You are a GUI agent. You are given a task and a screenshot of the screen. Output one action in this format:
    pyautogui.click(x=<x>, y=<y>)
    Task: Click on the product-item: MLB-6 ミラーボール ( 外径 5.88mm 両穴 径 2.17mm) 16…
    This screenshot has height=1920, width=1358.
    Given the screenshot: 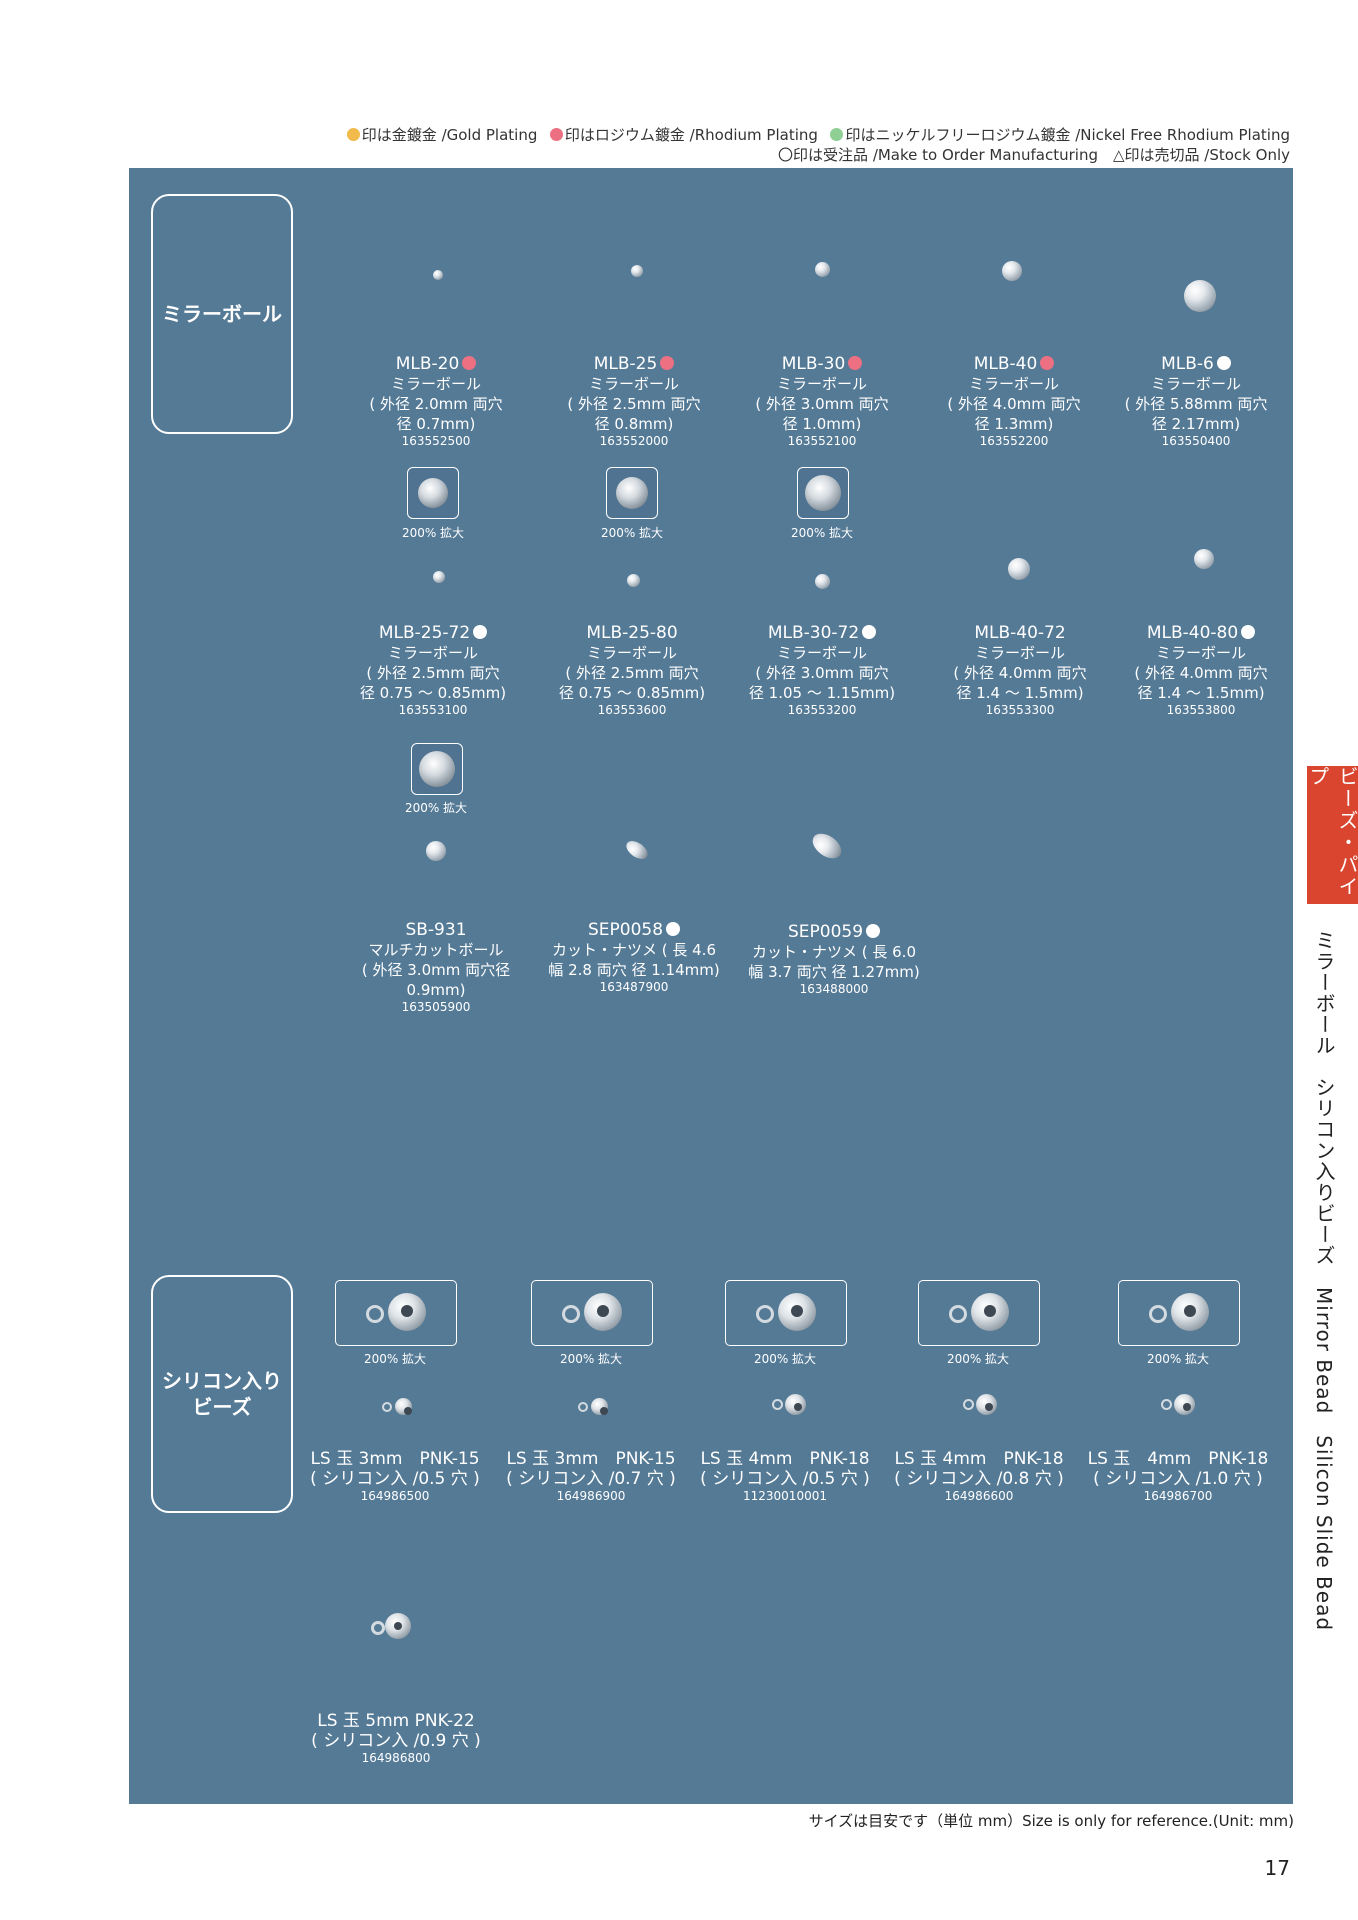 What is the action you would take?
    pyautogui.click(x=1196, y=401)
    